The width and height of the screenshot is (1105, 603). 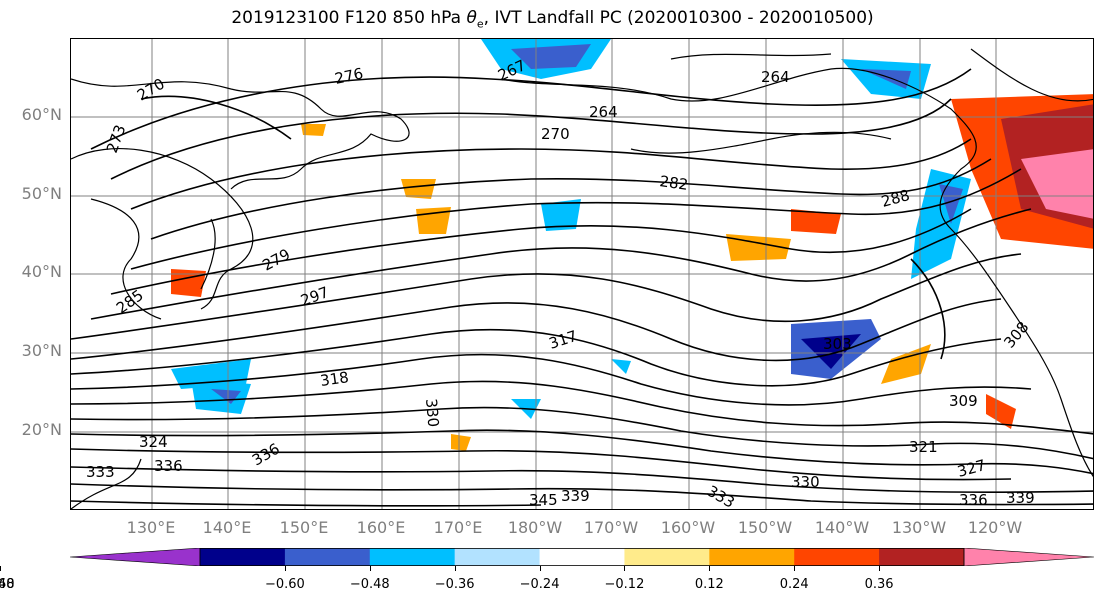 I want to click on contour-label: 327, so click(x=971, y=468).